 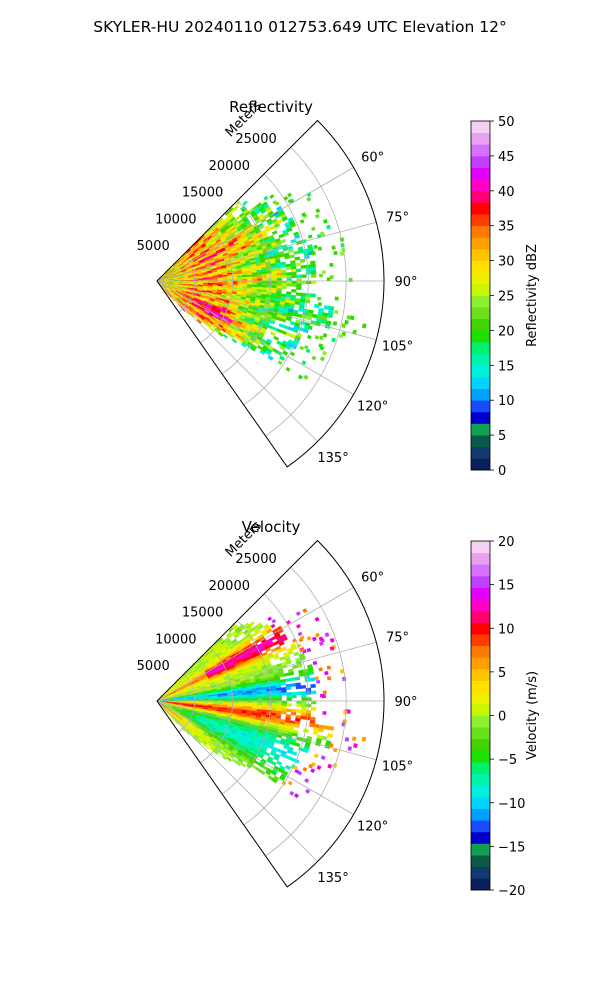 What do you see at coordinates (255, 559) in the screenshot?
I see `radial-tick-label: 25000` at bounding box center [255, 559].